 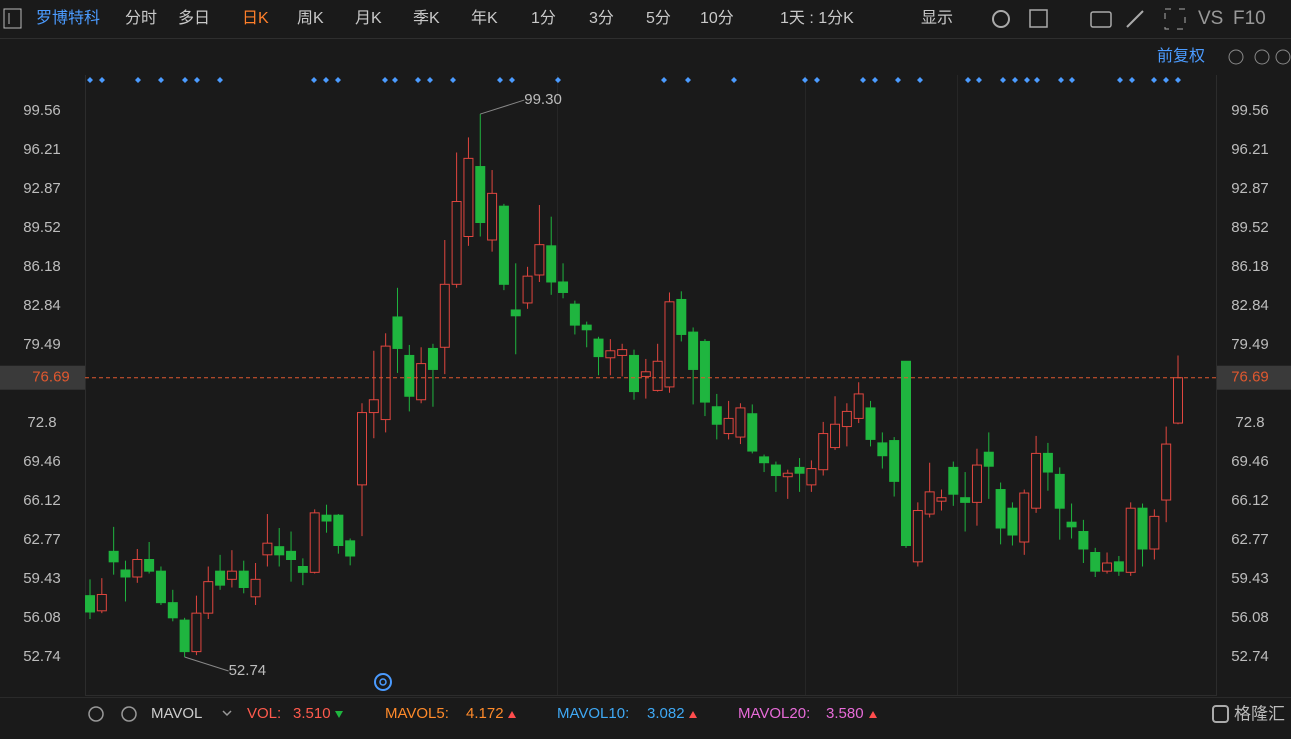 I want to click on indicator-label: MAVOL5:, so click(x=417, y=713).